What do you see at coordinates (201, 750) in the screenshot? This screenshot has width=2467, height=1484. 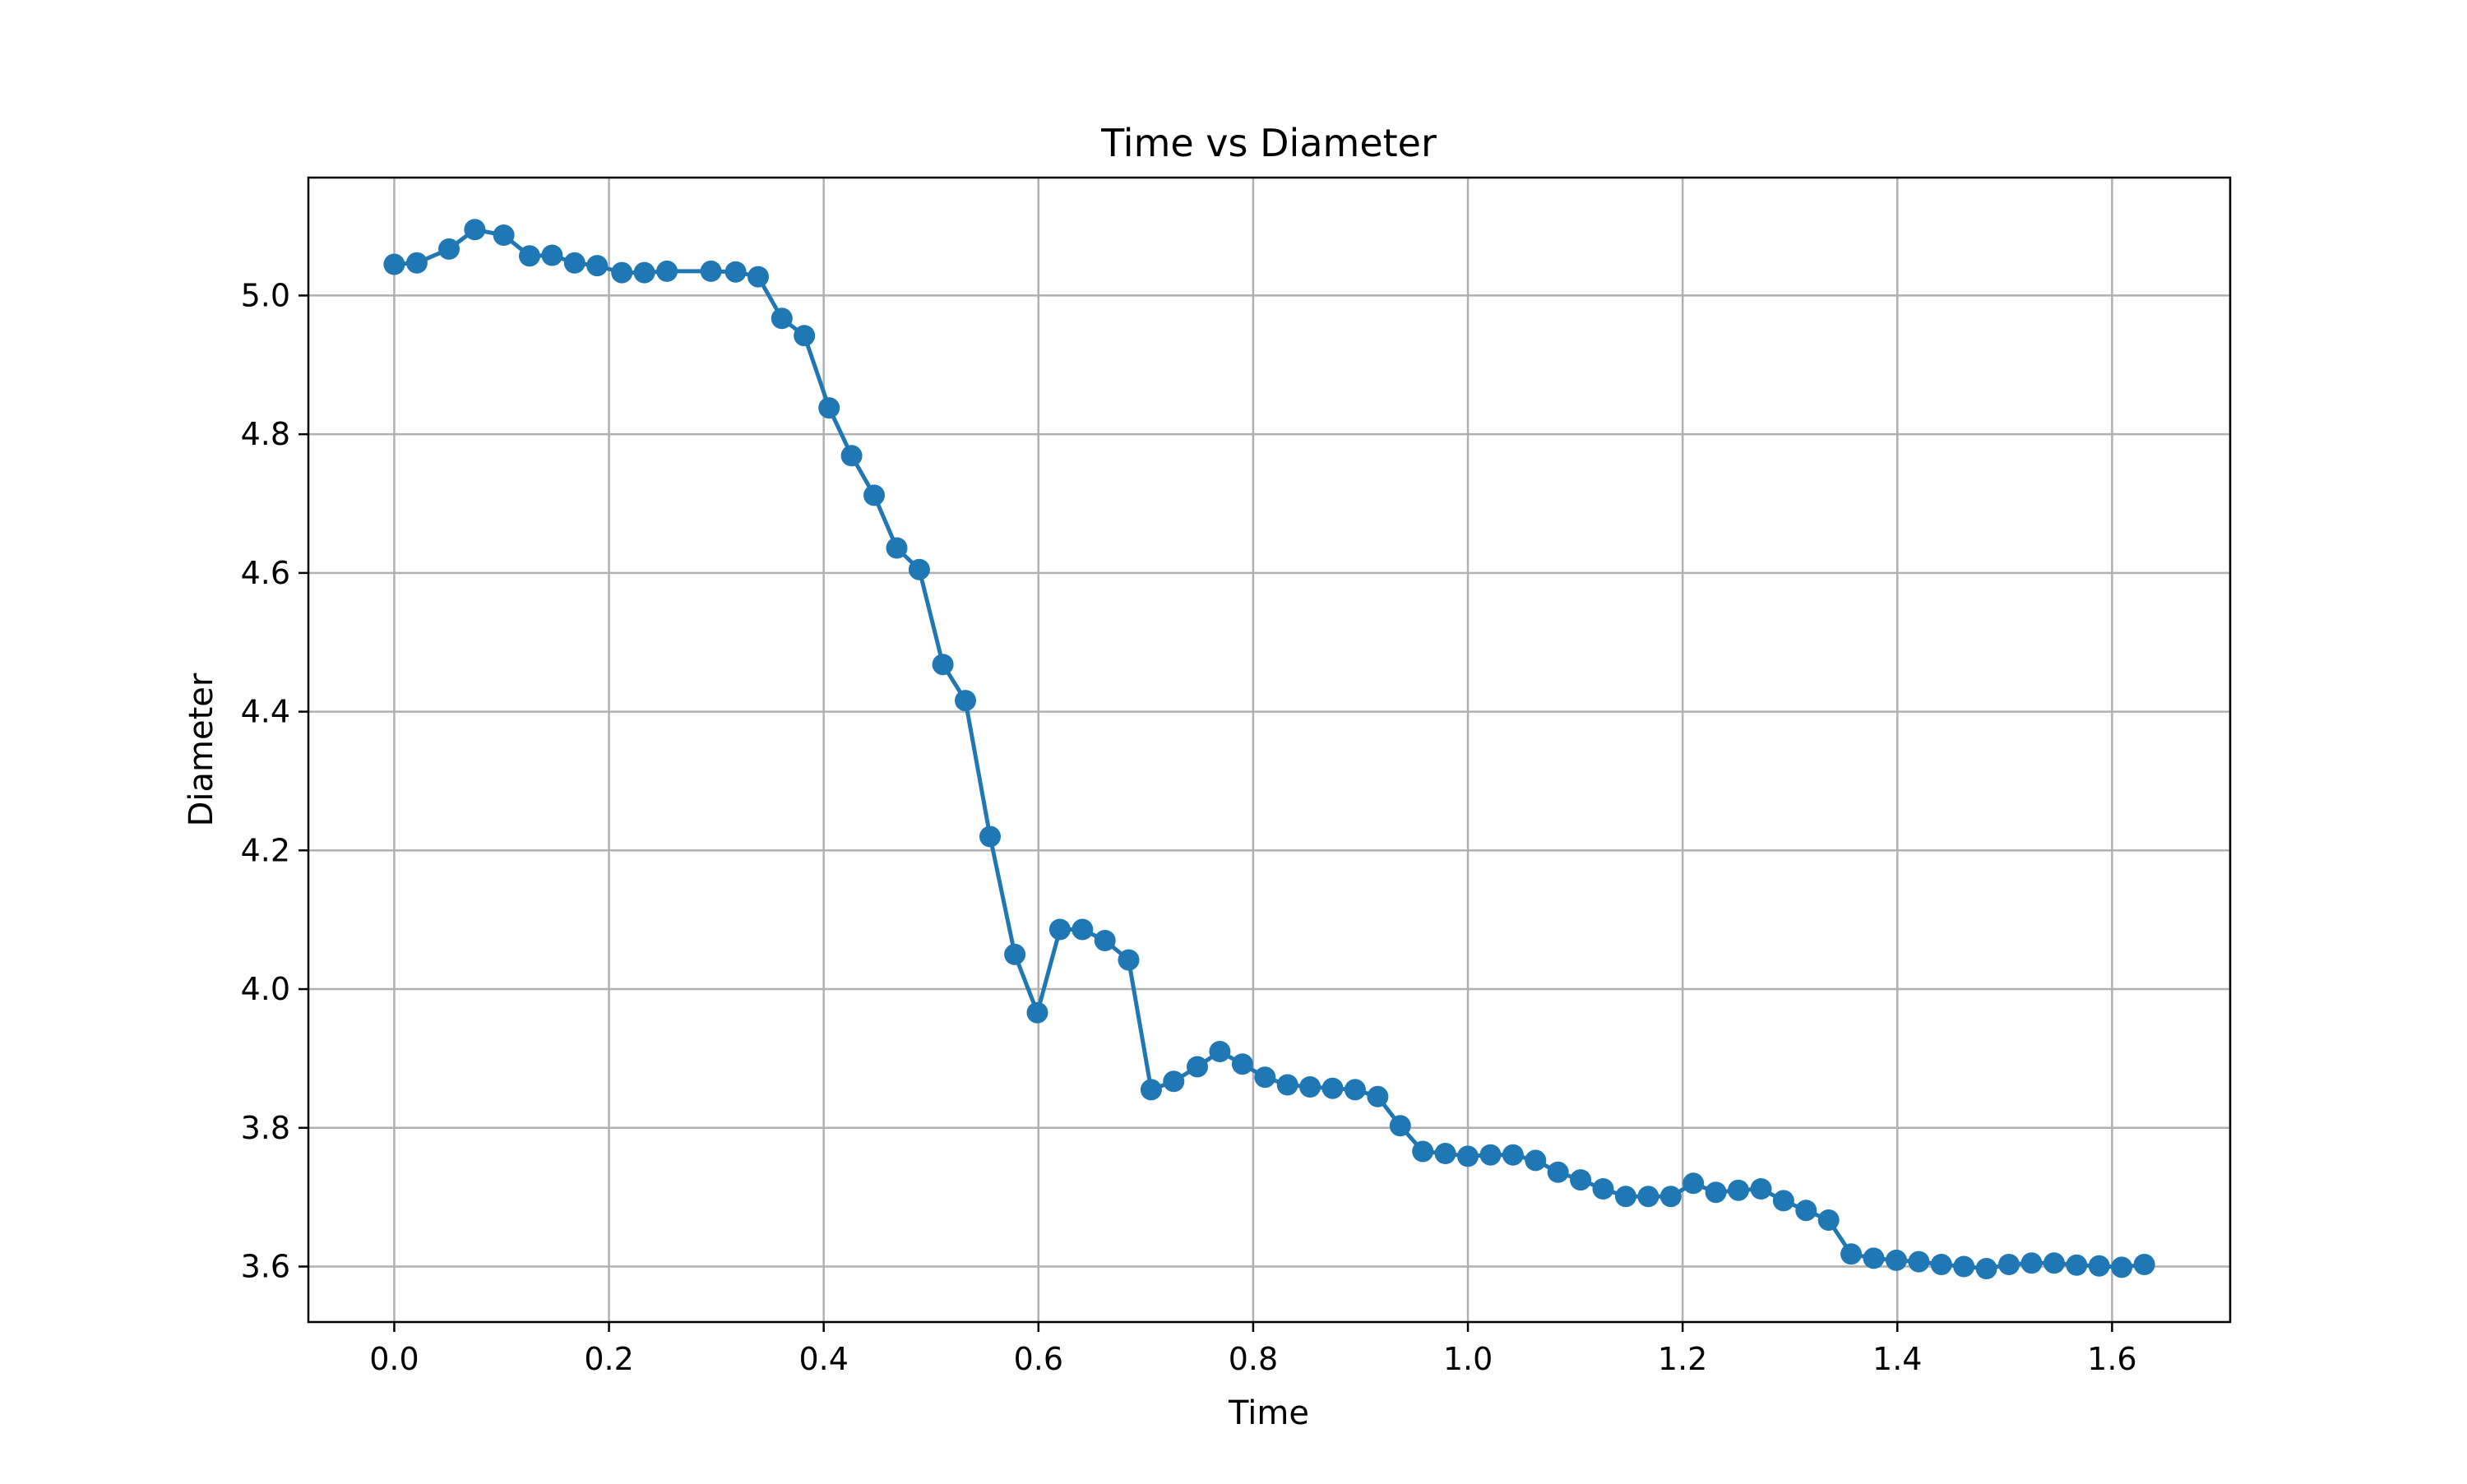 I see `y-axis-label: Diameter` at bounding box center [201, 750].